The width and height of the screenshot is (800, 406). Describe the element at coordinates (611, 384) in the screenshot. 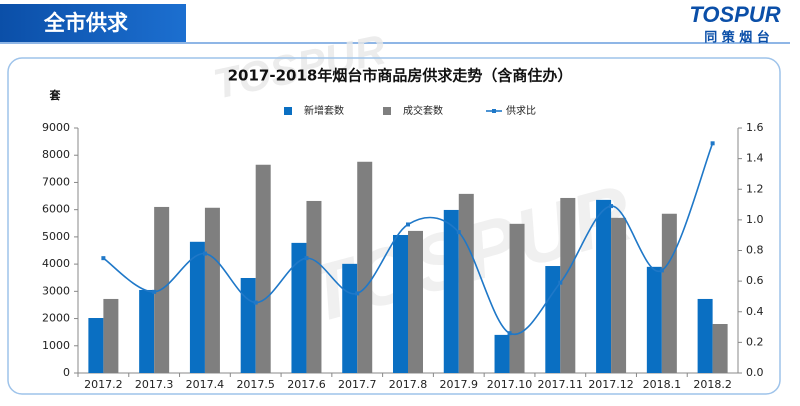

I see `x-tick-label: 2017.12` at that location.